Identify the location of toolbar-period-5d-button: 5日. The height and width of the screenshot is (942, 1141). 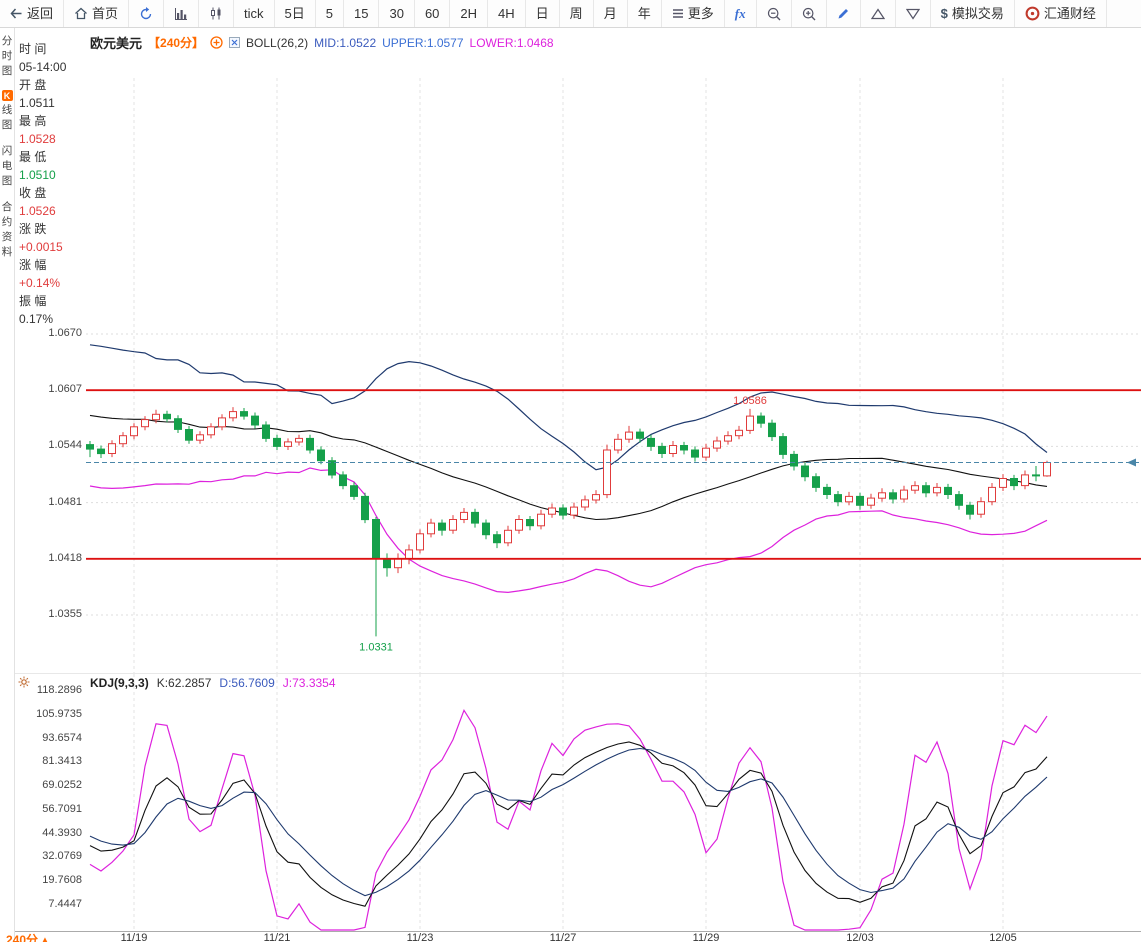
(295, 13).